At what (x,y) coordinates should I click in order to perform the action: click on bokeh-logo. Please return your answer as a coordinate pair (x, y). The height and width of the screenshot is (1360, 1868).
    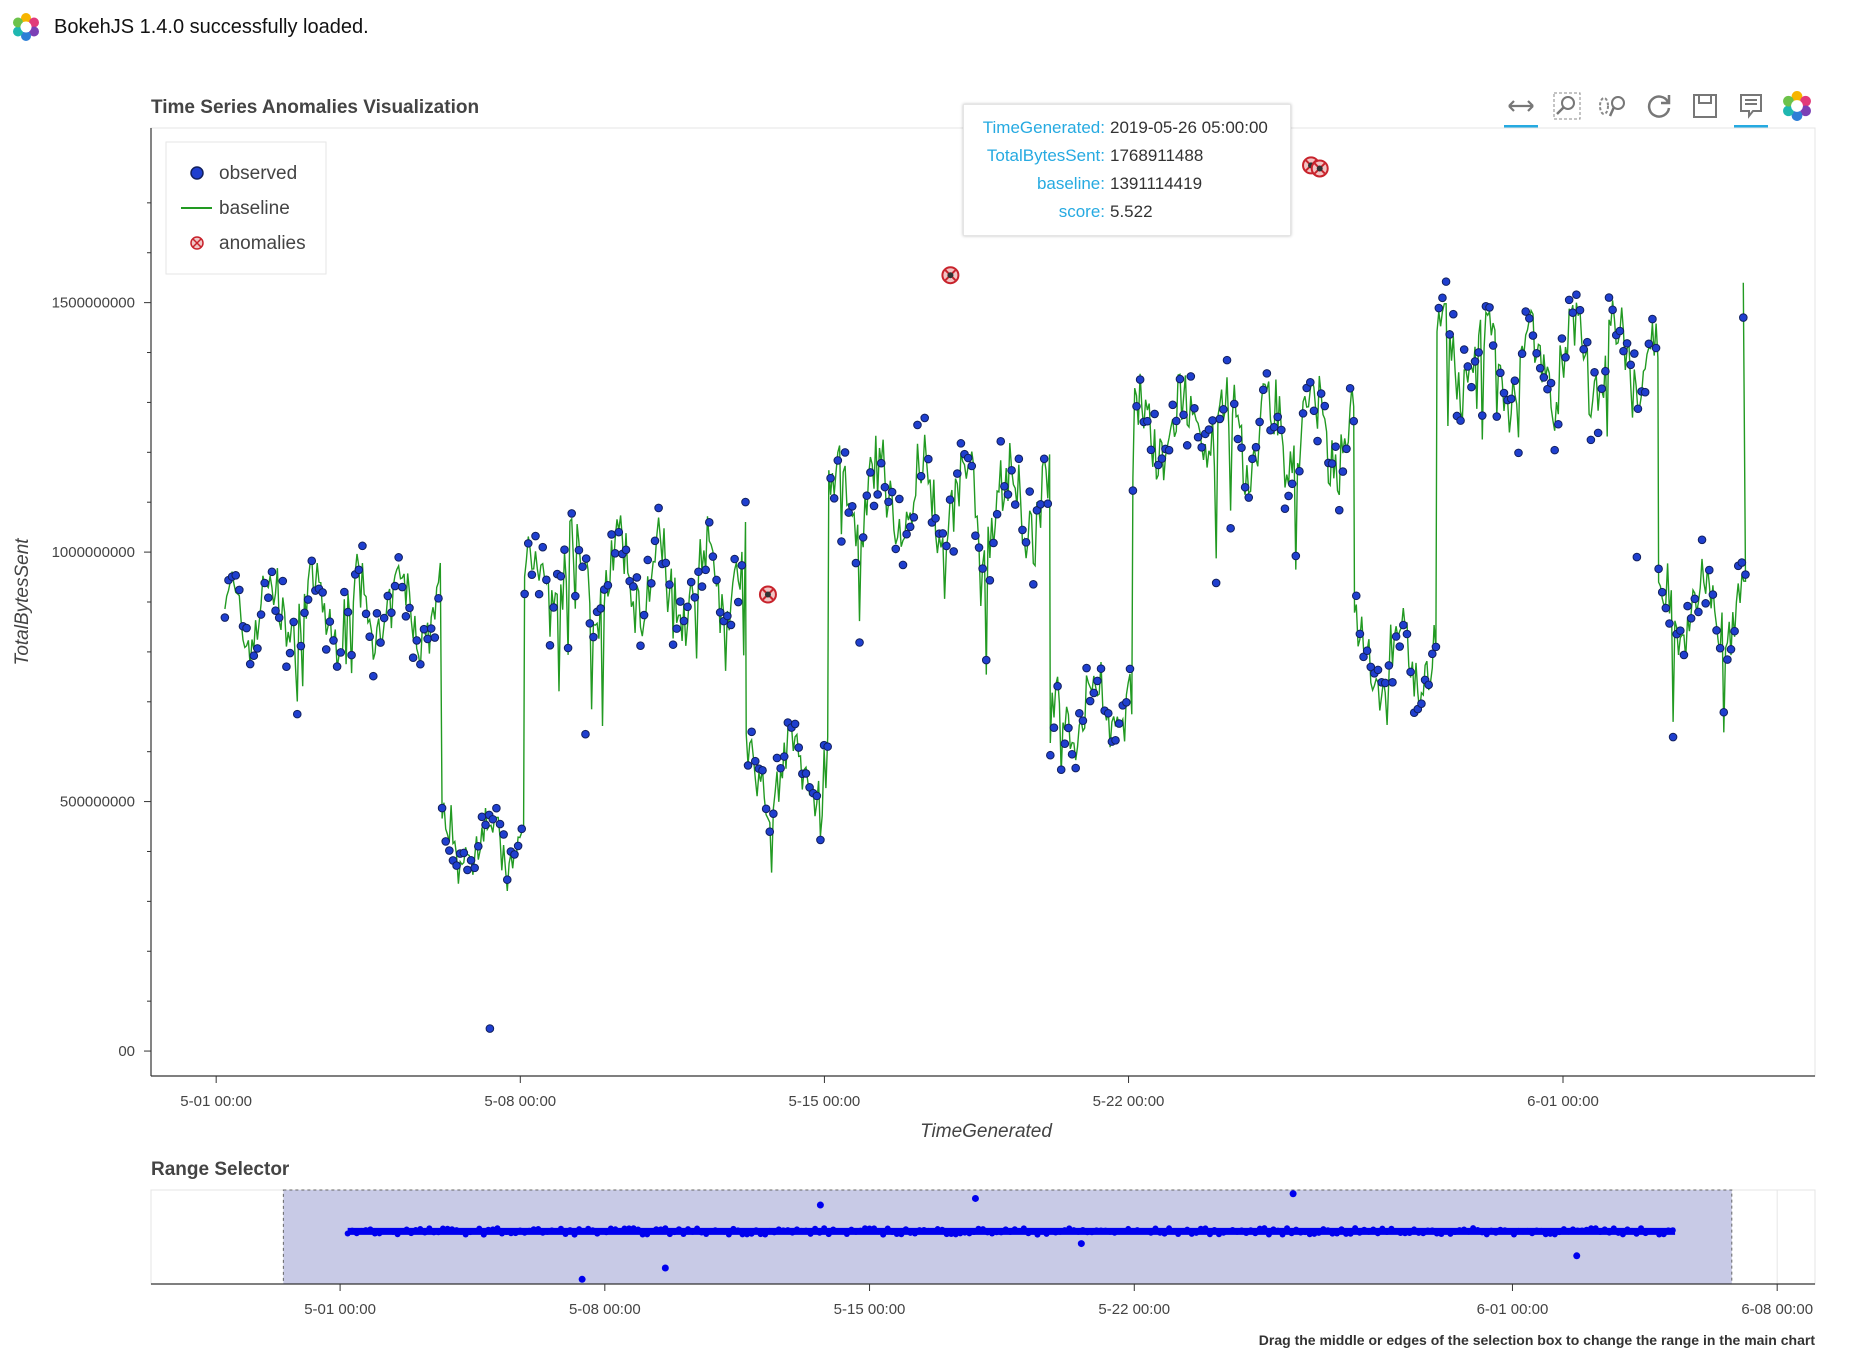
    Looking at the image, I should click on (1797, 106).